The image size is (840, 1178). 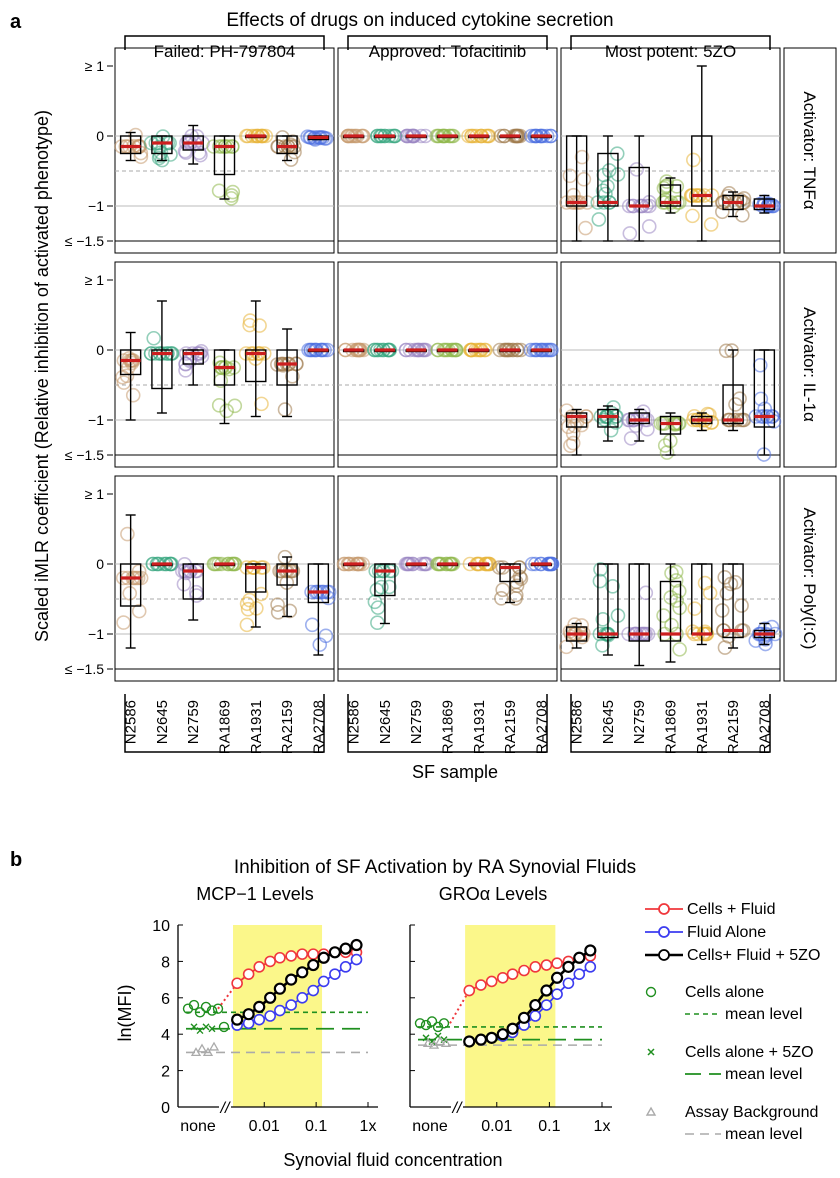 What do you see at coordinates (549, 1126) in the screenshot?
I see `x-tick-label: 0.1` at bounding box center [549, 1126].